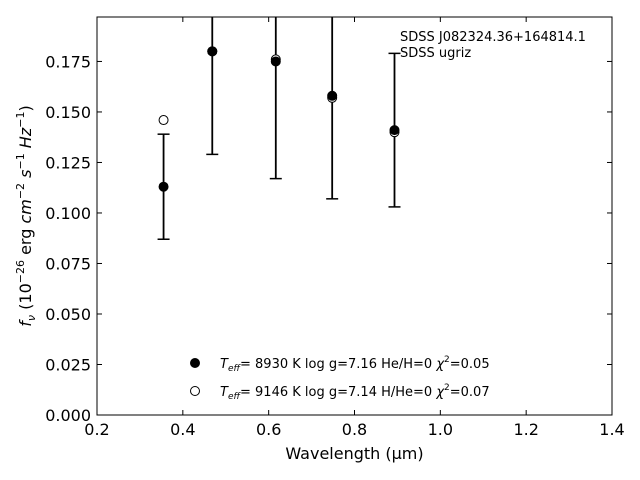 This screenshot has width=640, height=480. What do you see at coordinates (470, 364) in the screenshot?
I see `legend-1-chi: =0.05` at bounding box center [470, 364].